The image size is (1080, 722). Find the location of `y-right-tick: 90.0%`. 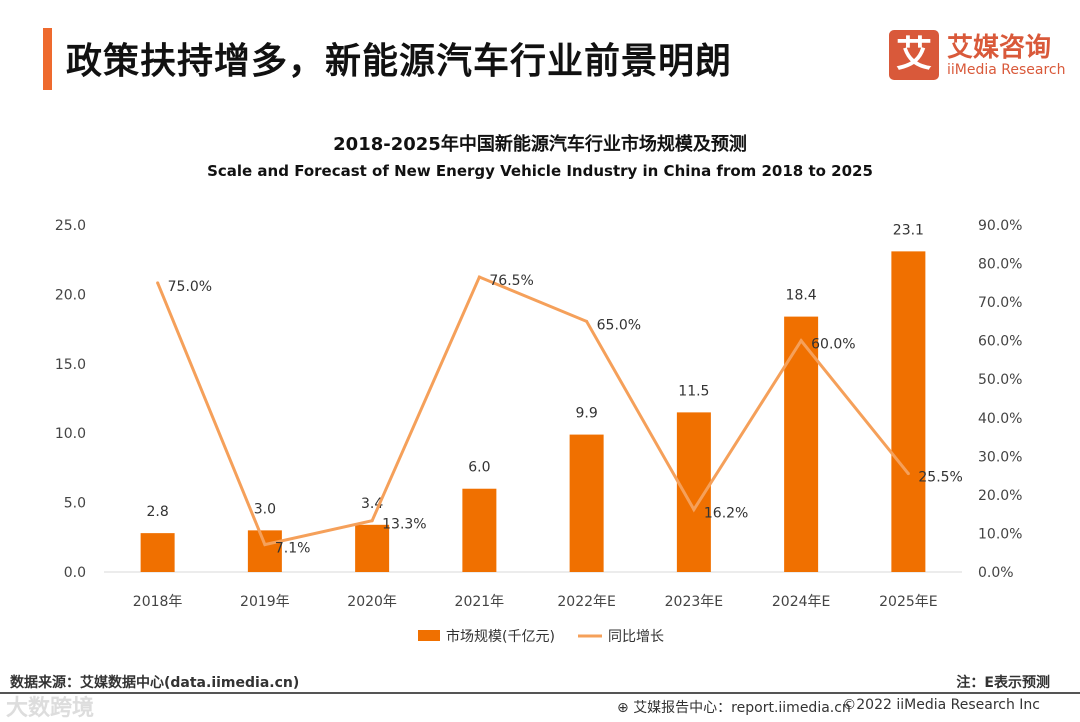

y-right-tick: 90.0% is located at coordinates (1000, 226).